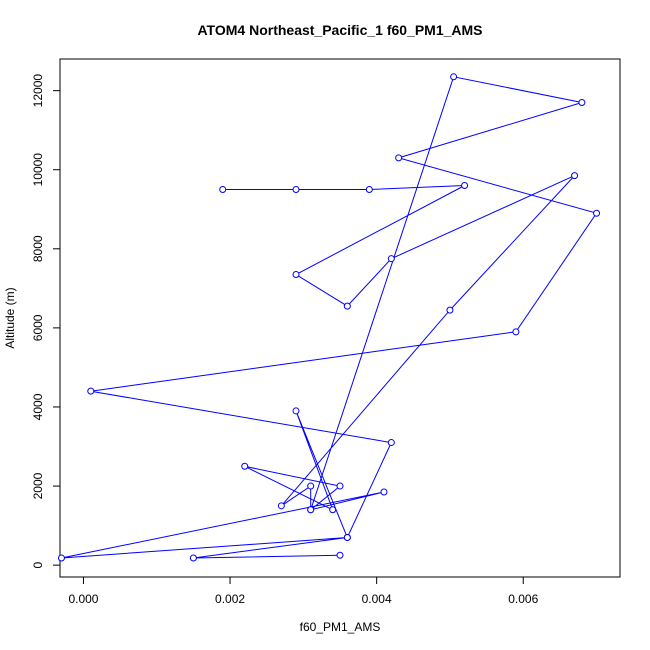 This screenshot has height=650, width=650. What do you see at coordinates (523, 599) in the screenshot?
I see `x-tick-label: 0.006` at bounding box center [523, 599].